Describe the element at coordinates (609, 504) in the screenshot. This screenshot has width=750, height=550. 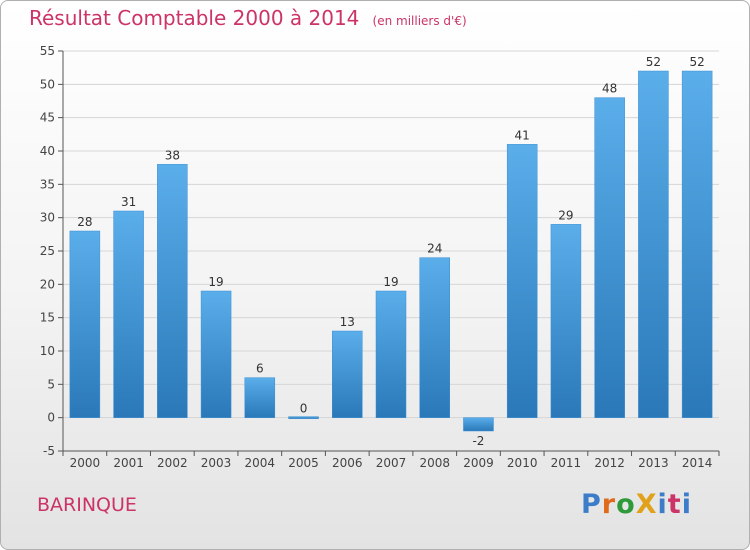
I see `logo-letter: r` at that location.